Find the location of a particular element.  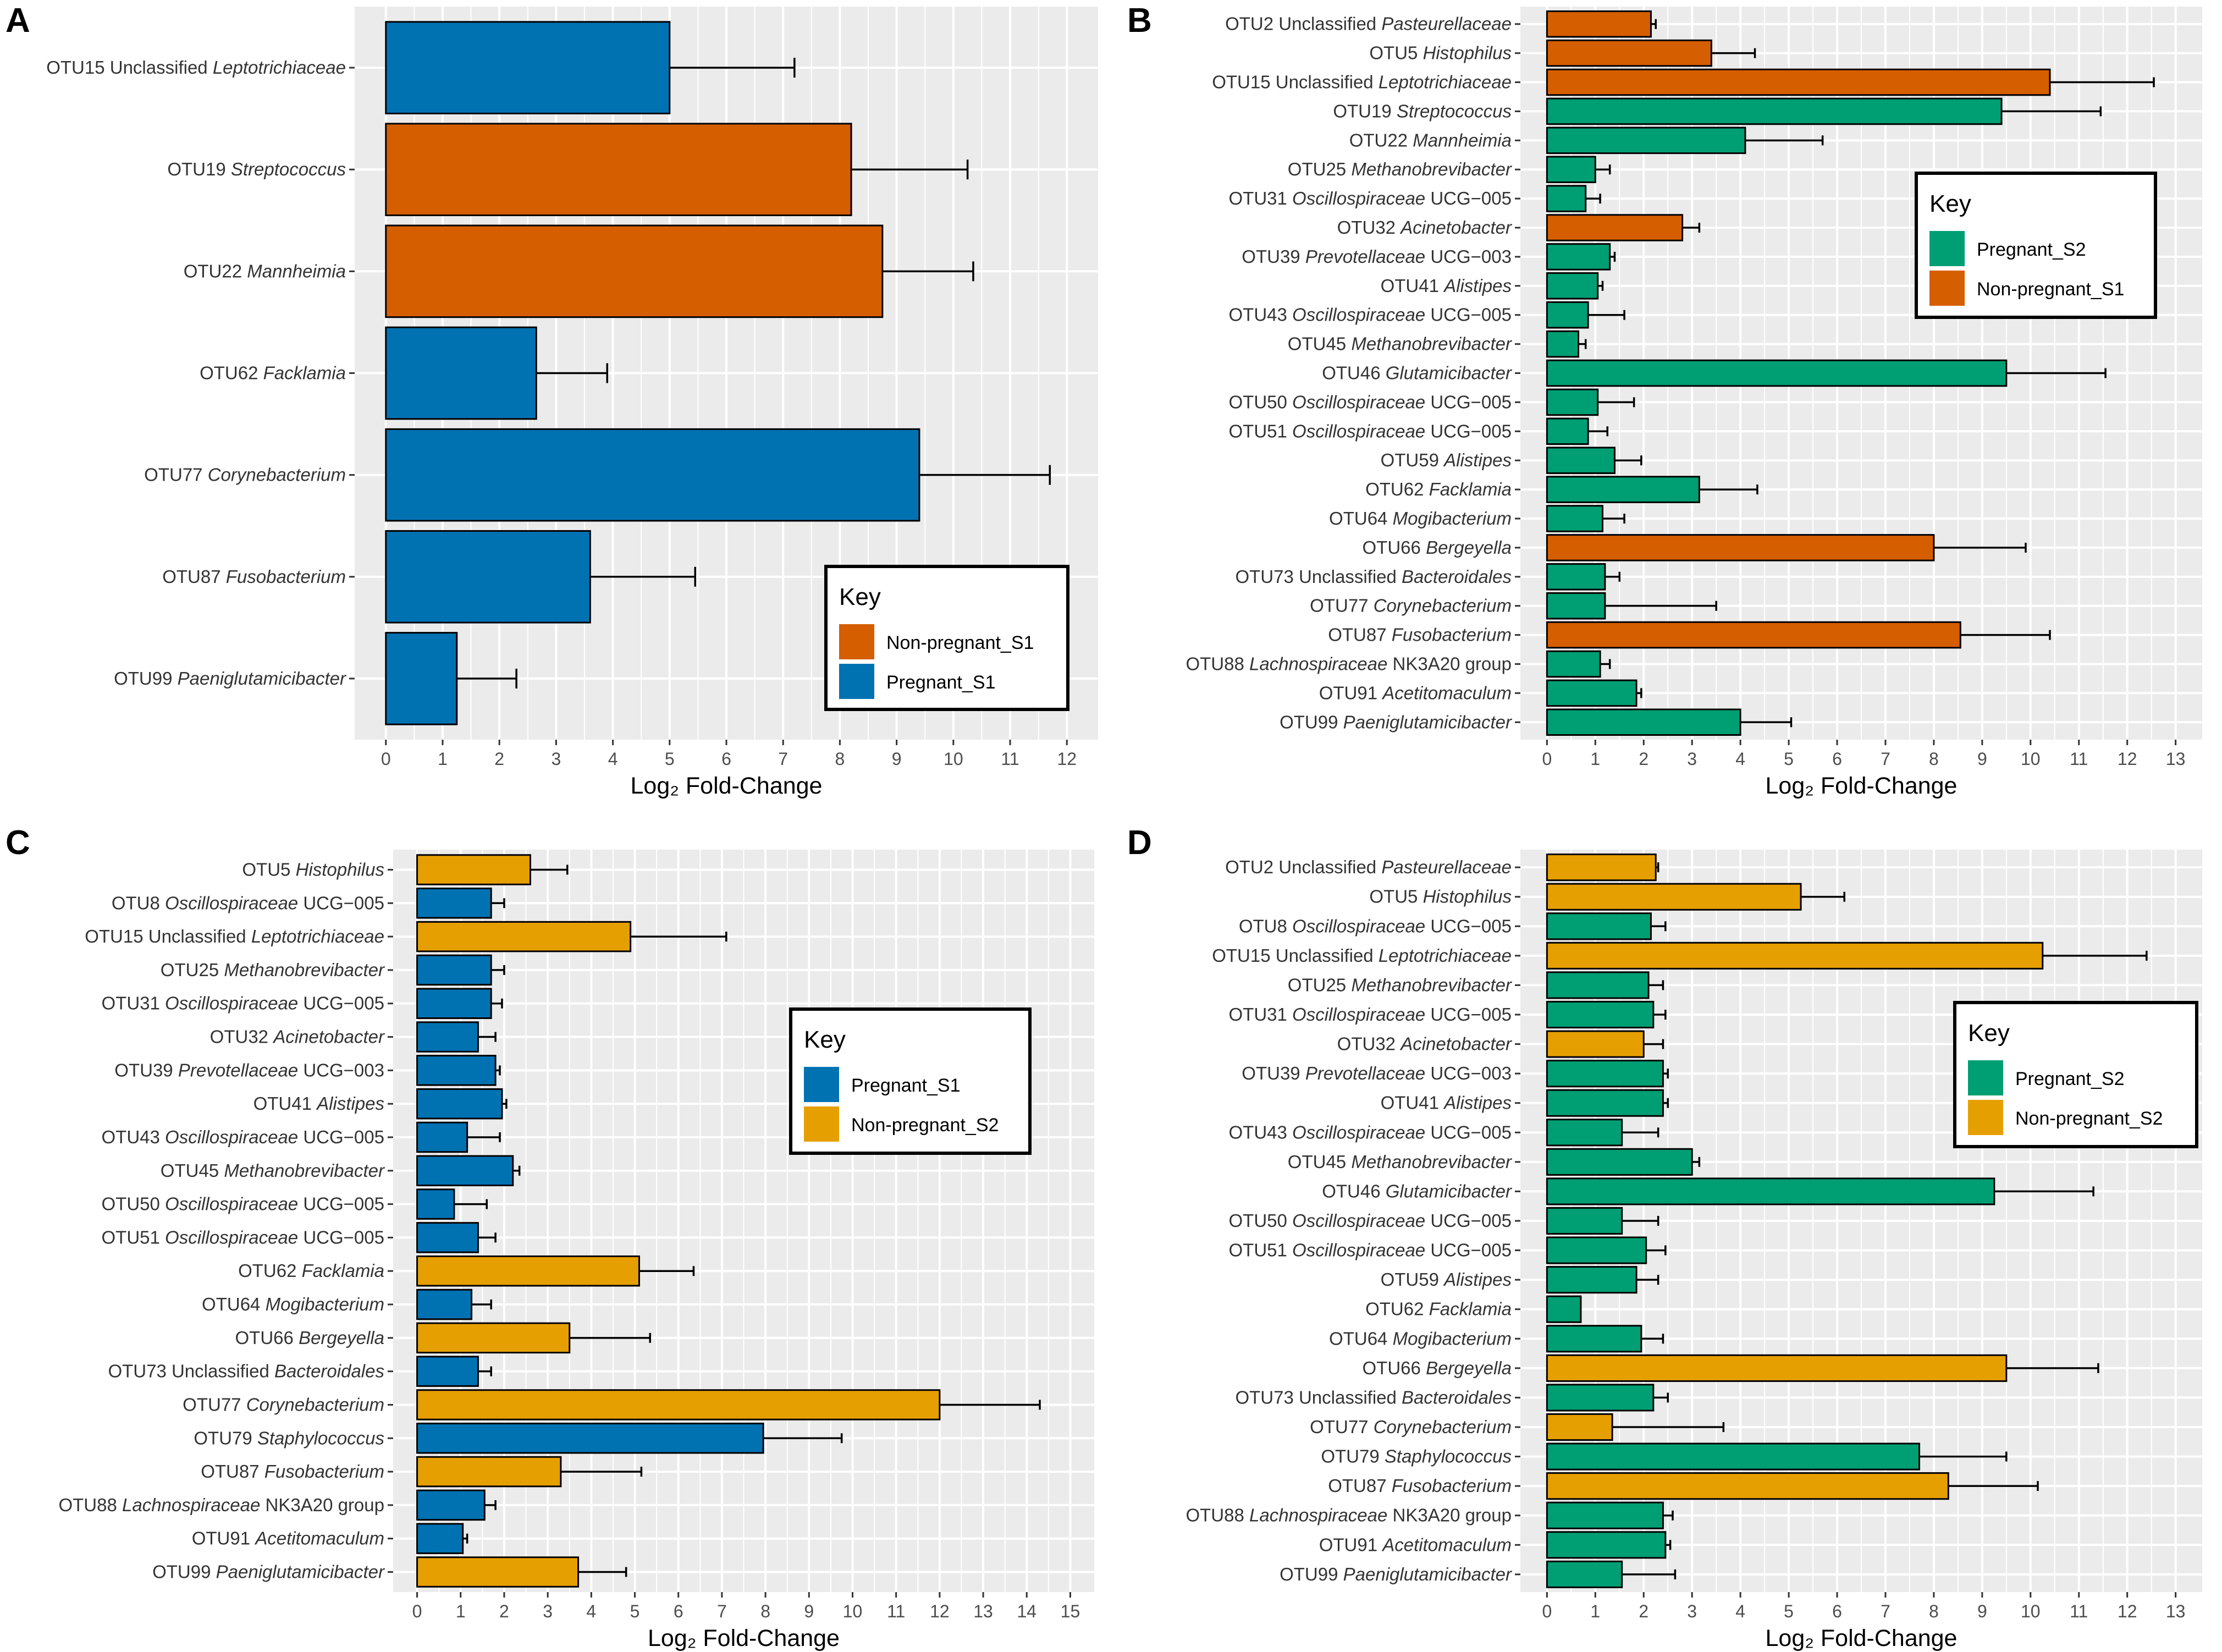

category-label-otu19: OTU19 Streptococcus is located at coordinates (256, 169).